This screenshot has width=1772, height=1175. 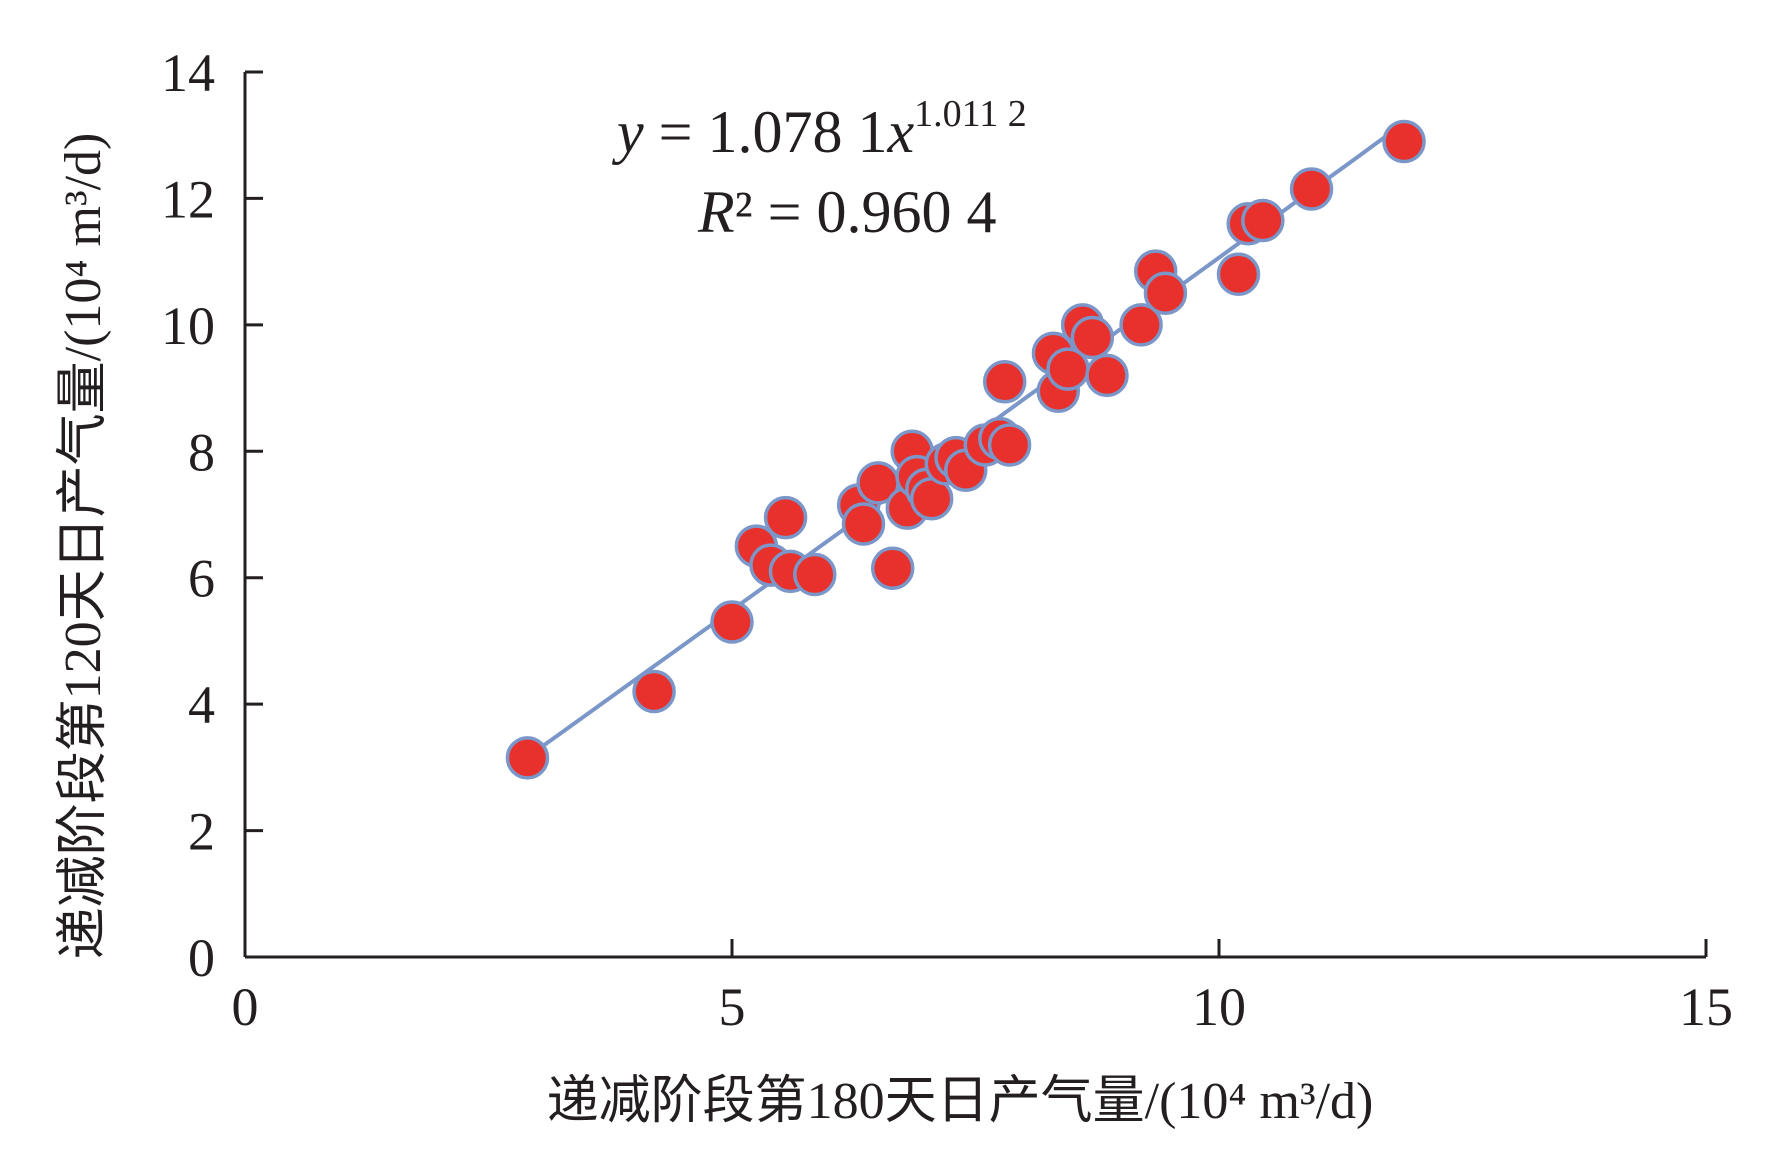 I want to click on y-tick-label: 10, so click(x=188, y=326).